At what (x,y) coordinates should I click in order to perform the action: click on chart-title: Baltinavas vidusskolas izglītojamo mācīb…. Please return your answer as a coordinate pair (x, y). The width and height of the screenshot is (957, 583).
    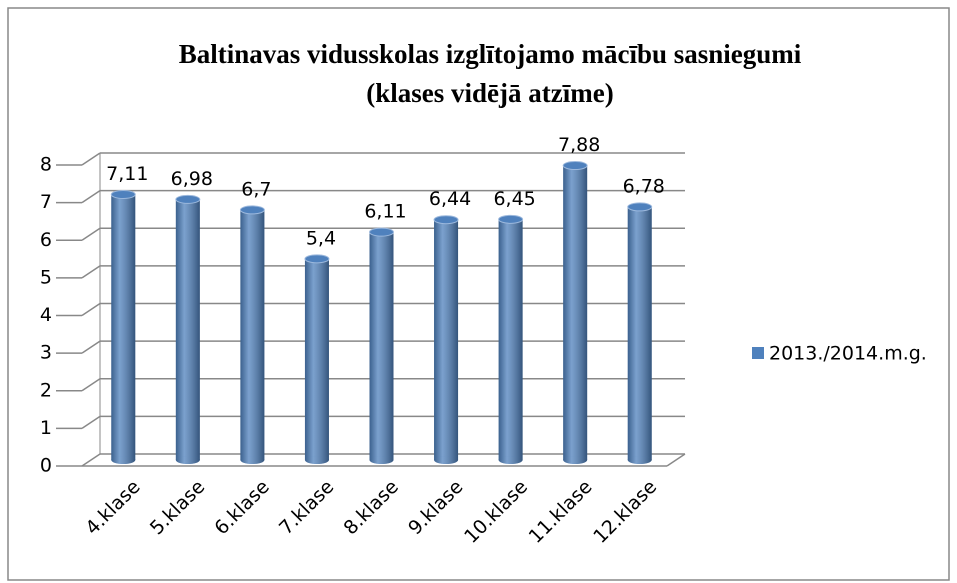
    Looking at the image, I should click on (490, 54).